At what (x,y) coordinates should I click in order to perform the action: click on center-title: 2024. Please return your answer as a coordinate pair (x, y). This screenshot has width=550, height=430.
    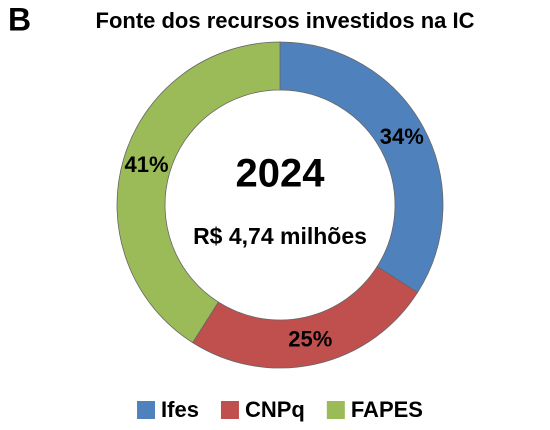
    Looking at the image, I should click on (281, 174).